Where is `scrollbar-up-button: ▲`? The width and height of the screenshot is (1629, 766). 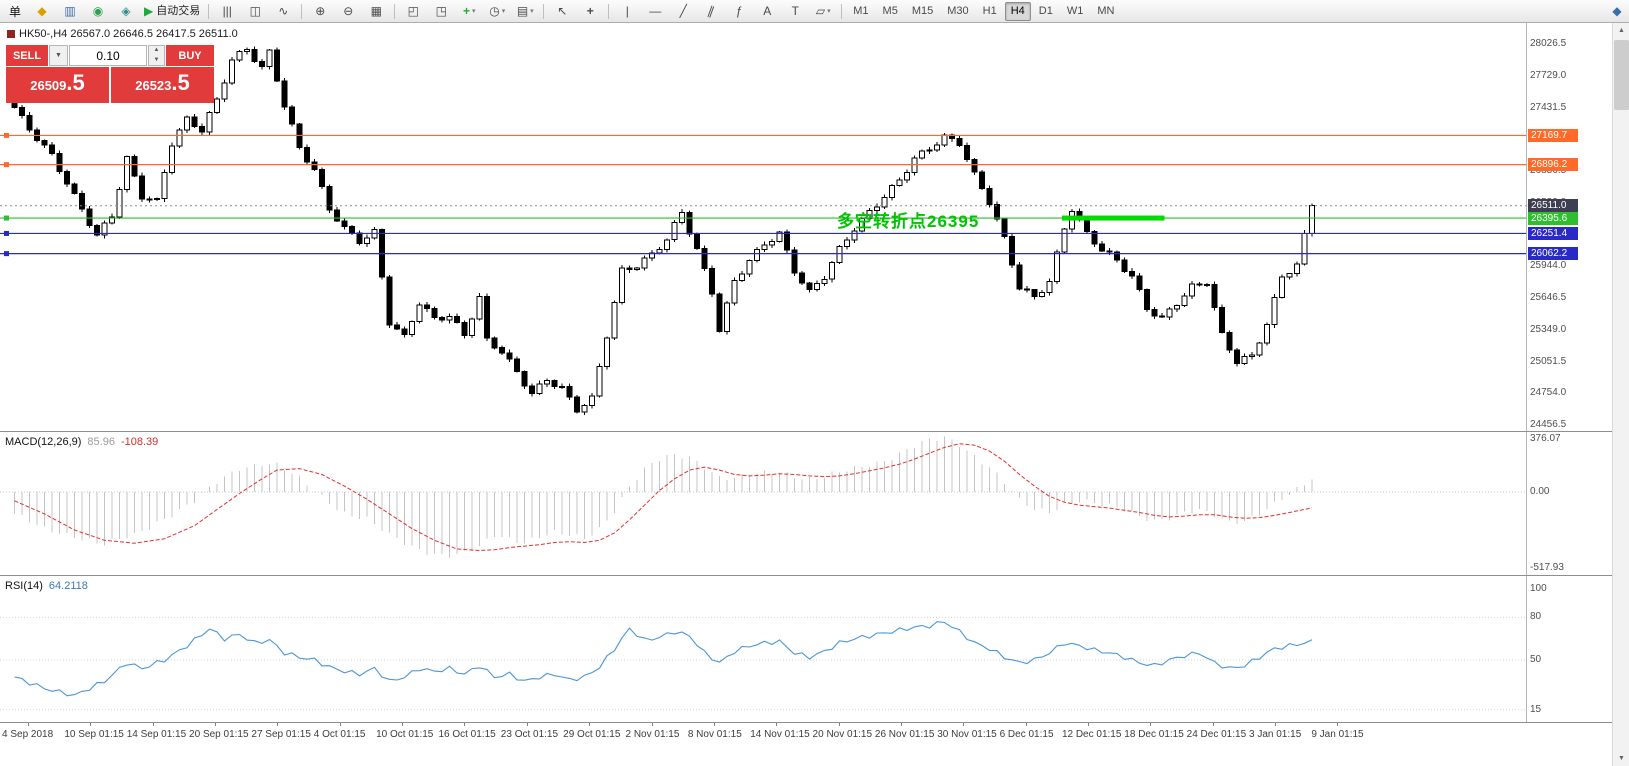
scrollbar-up-button: ▲ is located at coordinates (1621, 30).